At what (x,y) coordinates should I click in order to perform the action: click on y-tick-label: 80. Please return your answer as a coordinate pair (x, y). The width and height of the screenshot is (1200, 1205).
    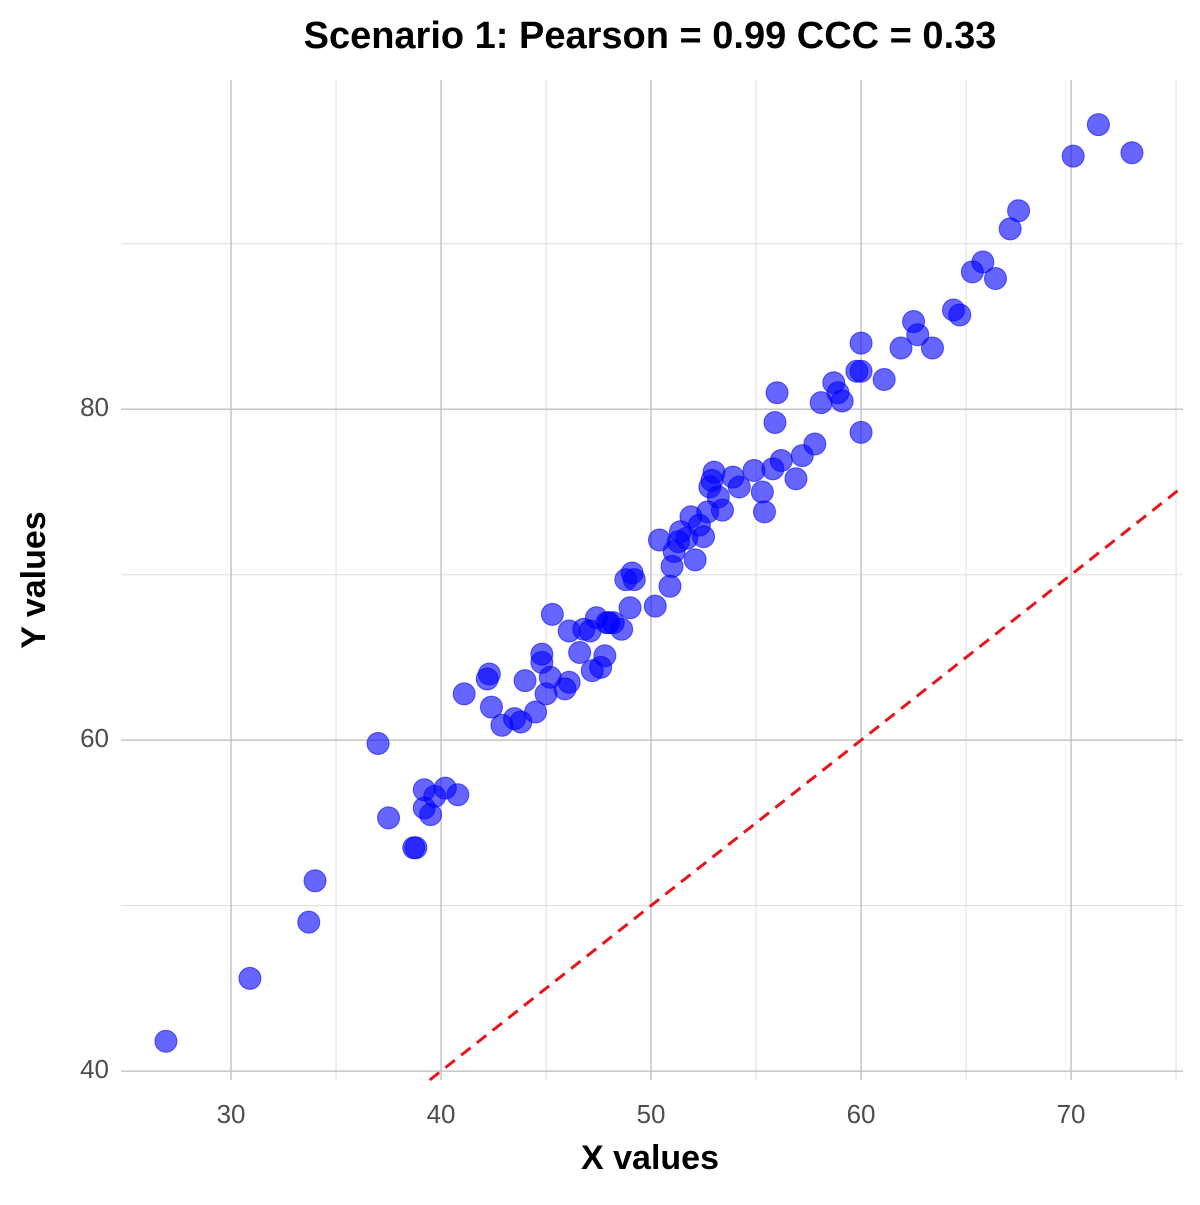
    Looking at the image, I should click on (94, 407).